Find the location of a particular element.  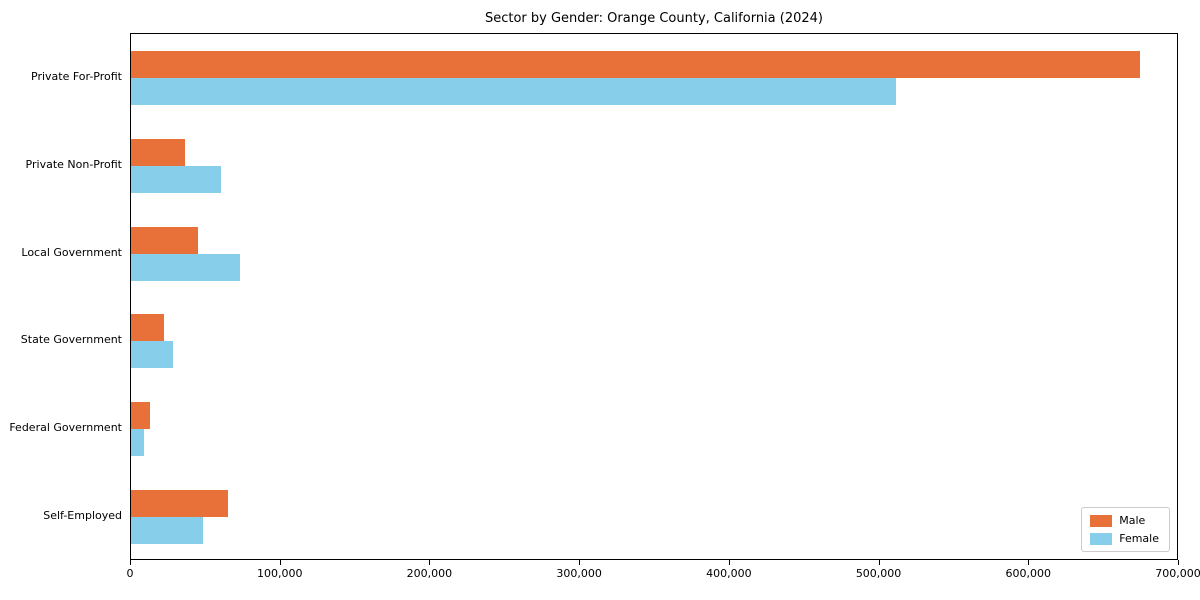

legend-label: Male is located at coordinates (1132, 520).